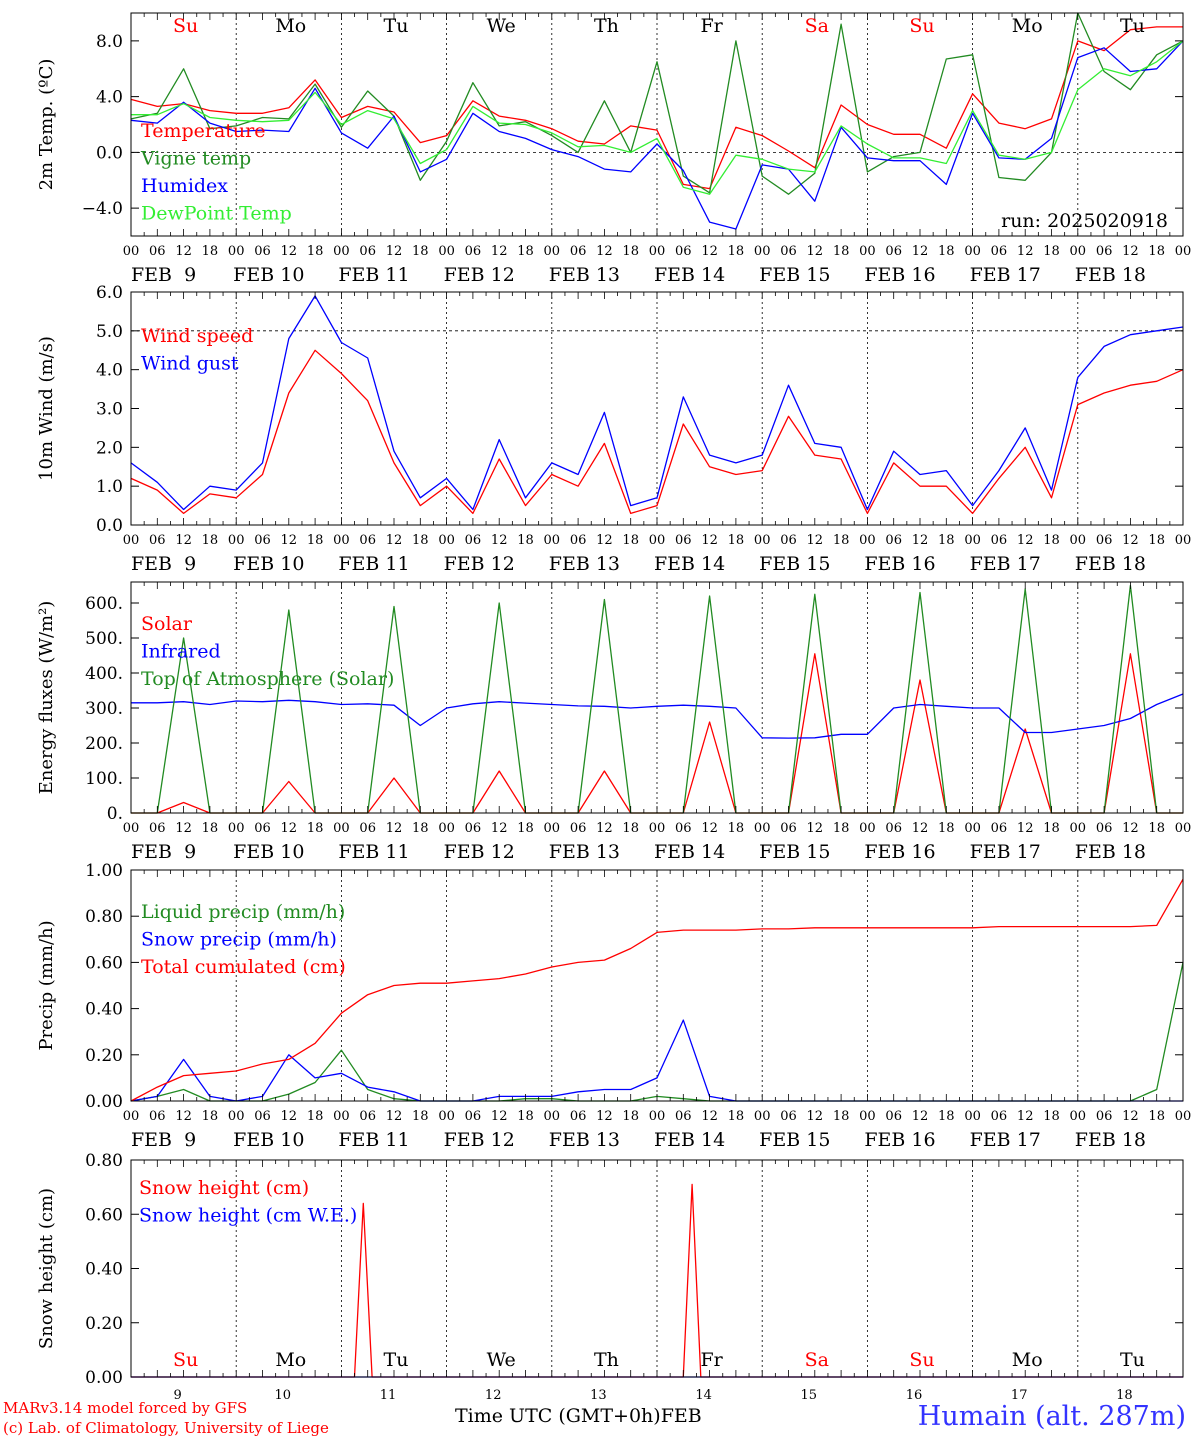 This screenshot has height=1440, width=1194. I want to click on legend-4: DewPoint Temp, so click(216, 214).